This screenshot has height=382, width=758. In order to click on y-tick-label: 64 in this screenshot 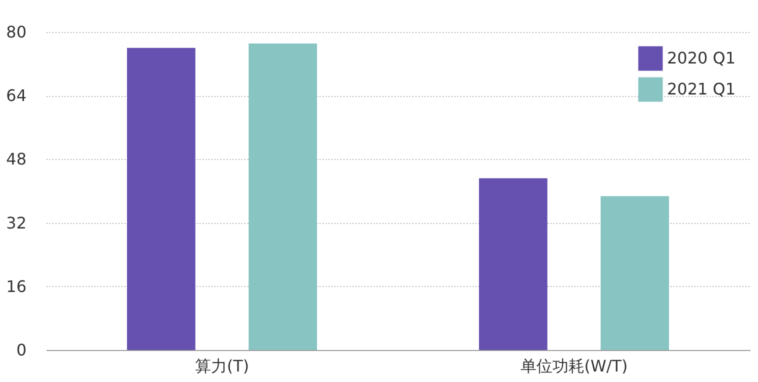, I will do `click(16, 96)`.